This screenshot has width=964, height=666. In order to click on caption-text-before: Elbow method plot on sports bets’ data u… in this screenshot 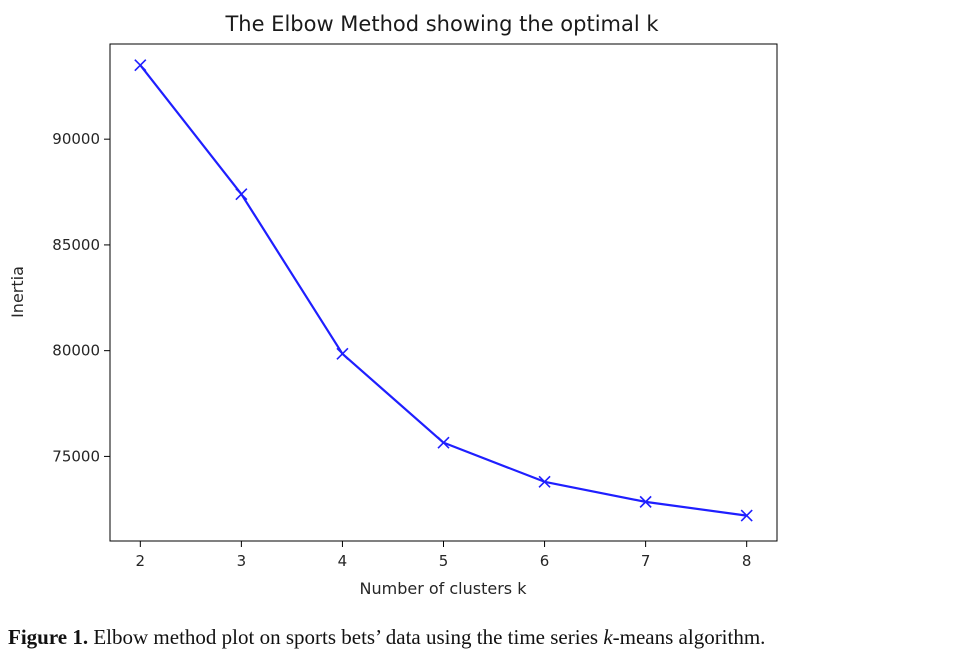, I will do `click(346, 637)`.